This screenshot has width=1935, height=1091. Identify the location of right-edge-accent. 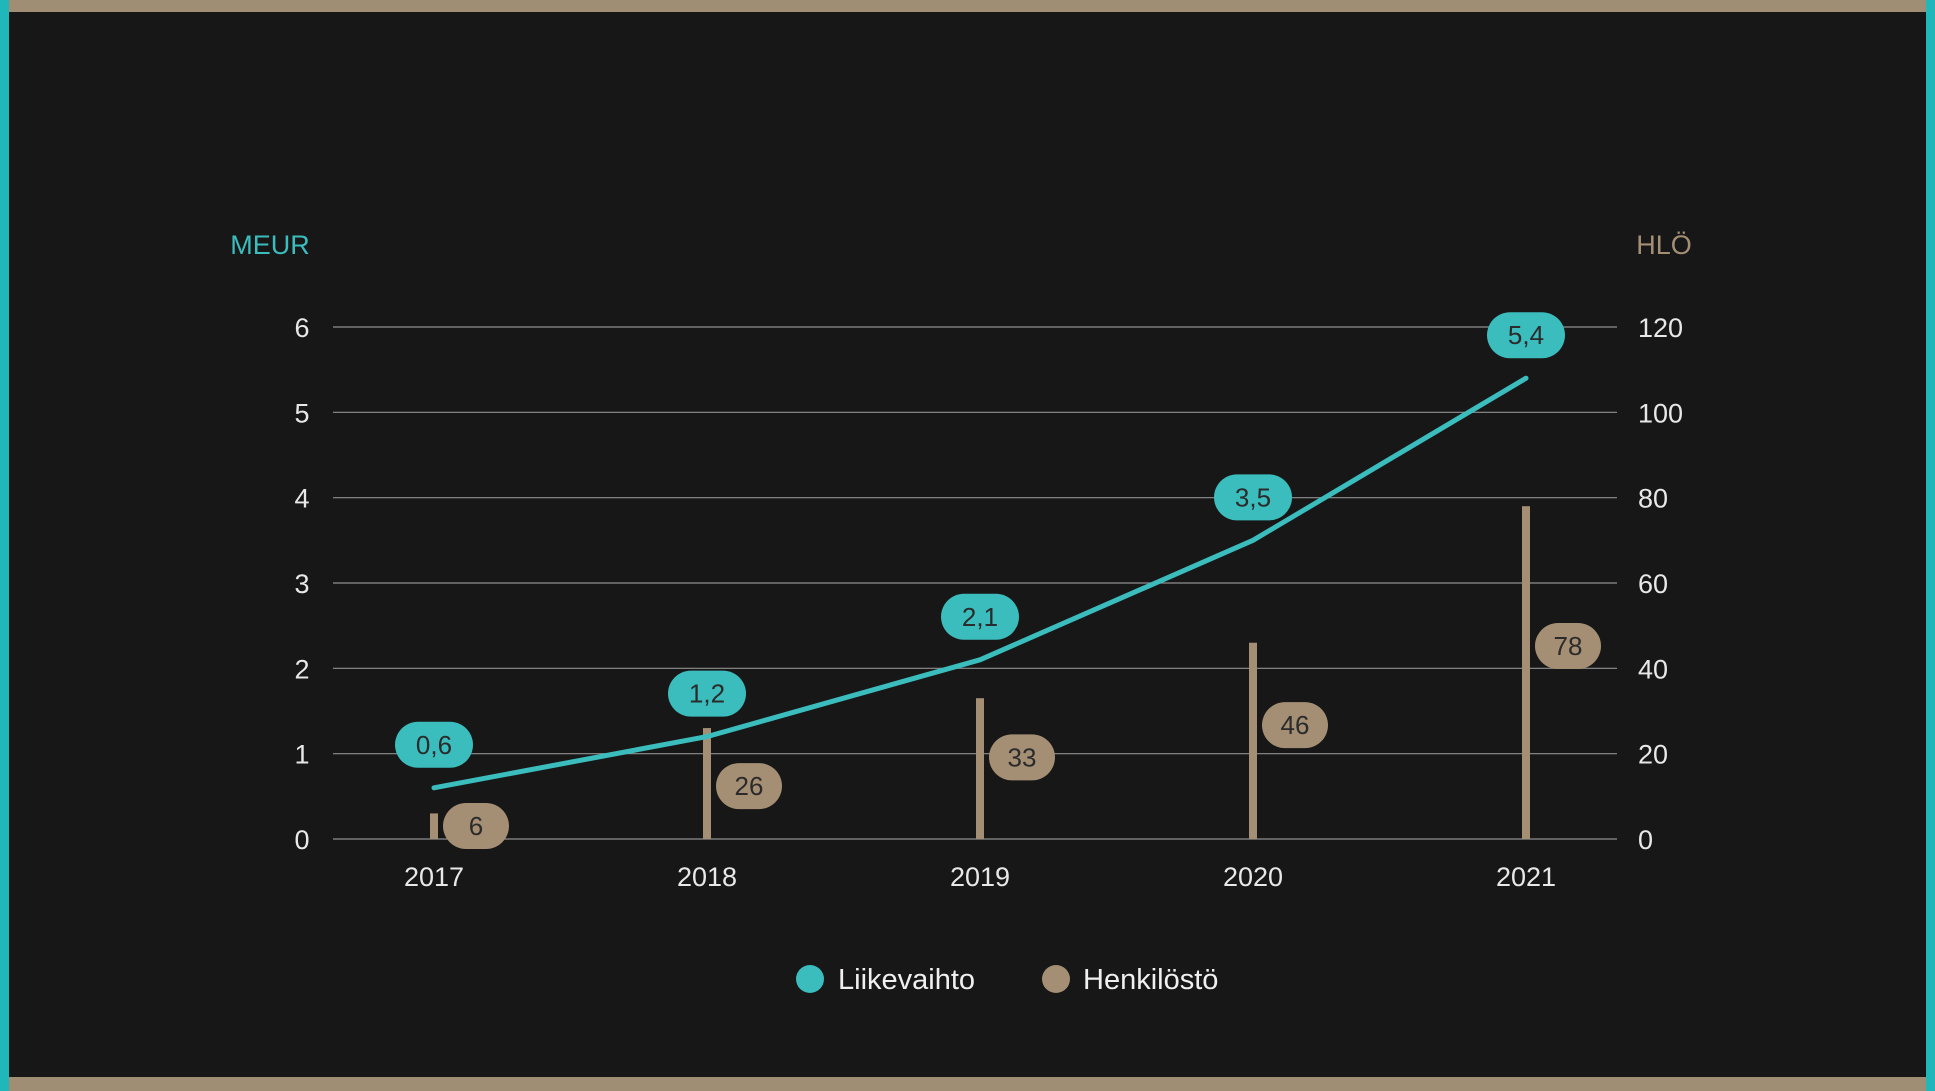
(1930, 545).